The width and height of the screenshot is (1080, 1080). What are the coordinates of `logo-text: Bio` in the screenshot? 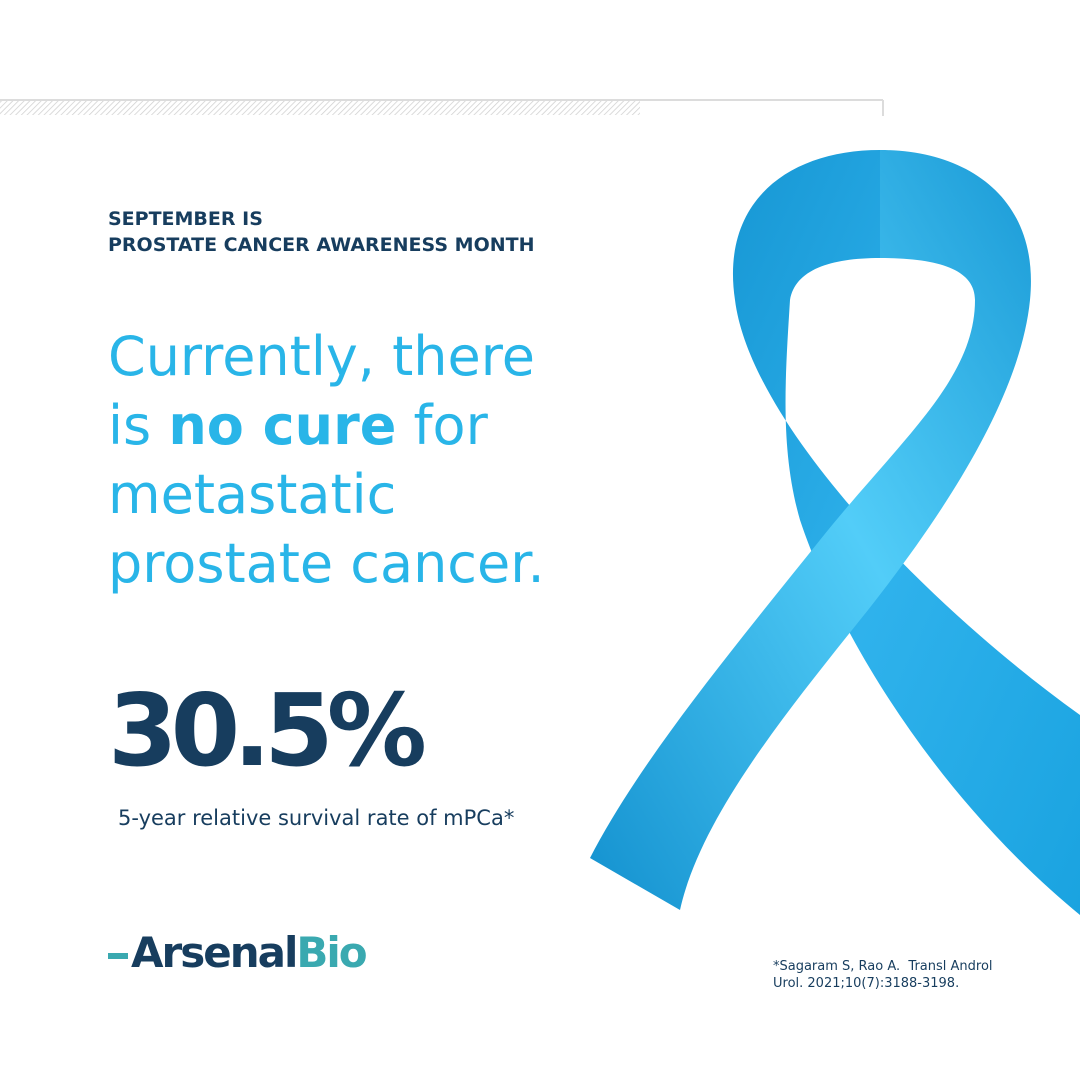 It's located at (331, 952).